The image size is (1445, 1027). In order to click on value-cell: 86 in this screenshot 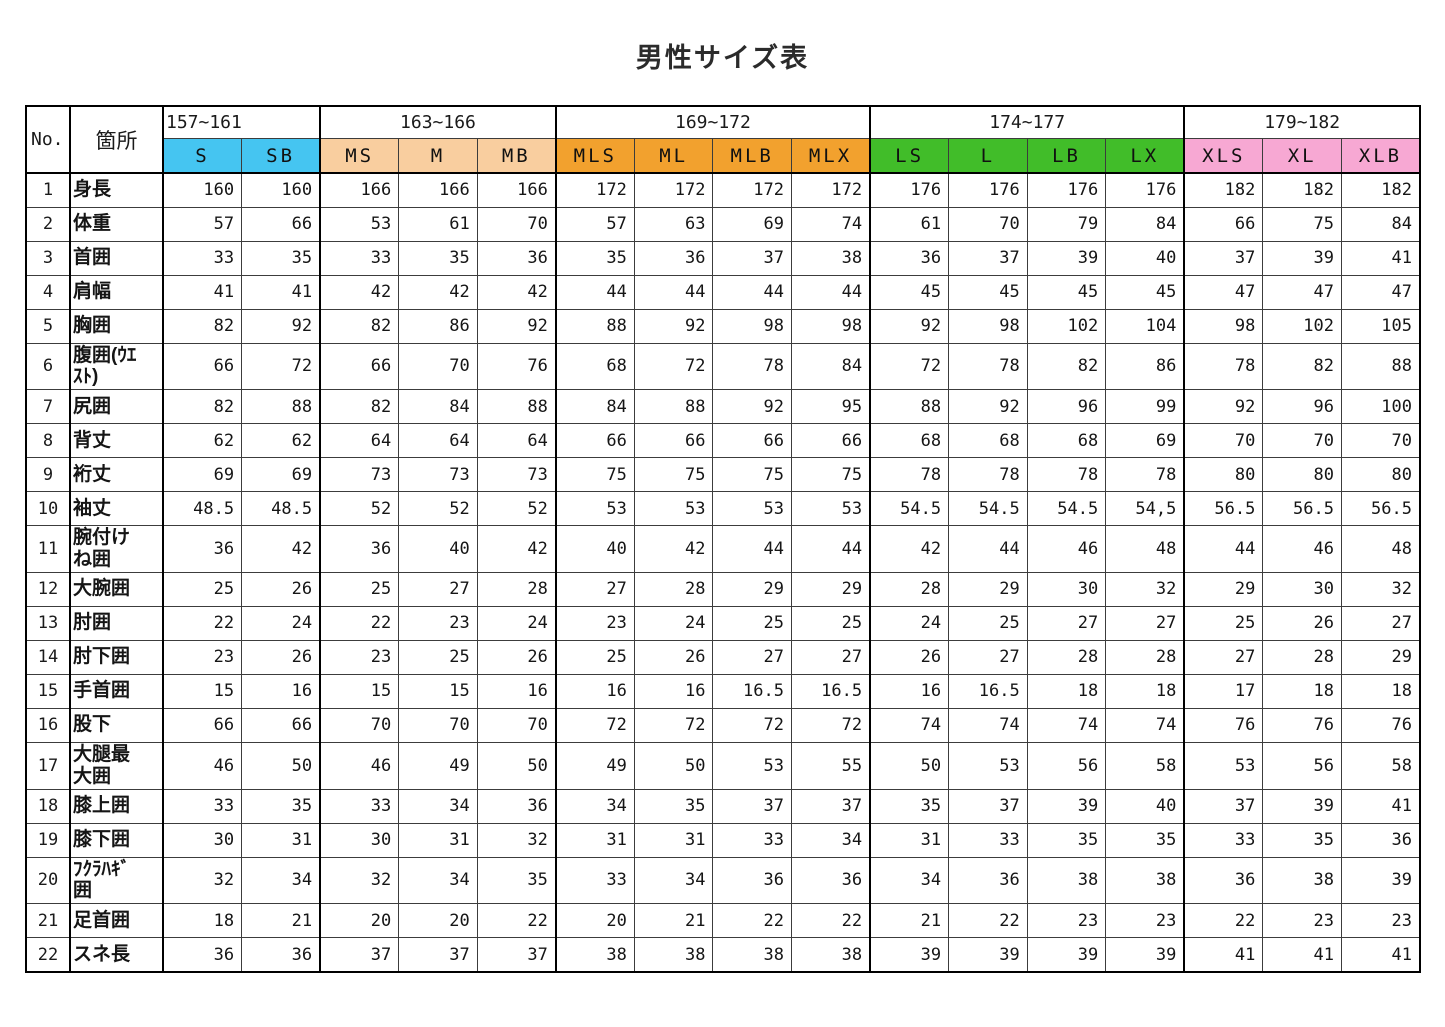, I will do `click(438, 326)`.